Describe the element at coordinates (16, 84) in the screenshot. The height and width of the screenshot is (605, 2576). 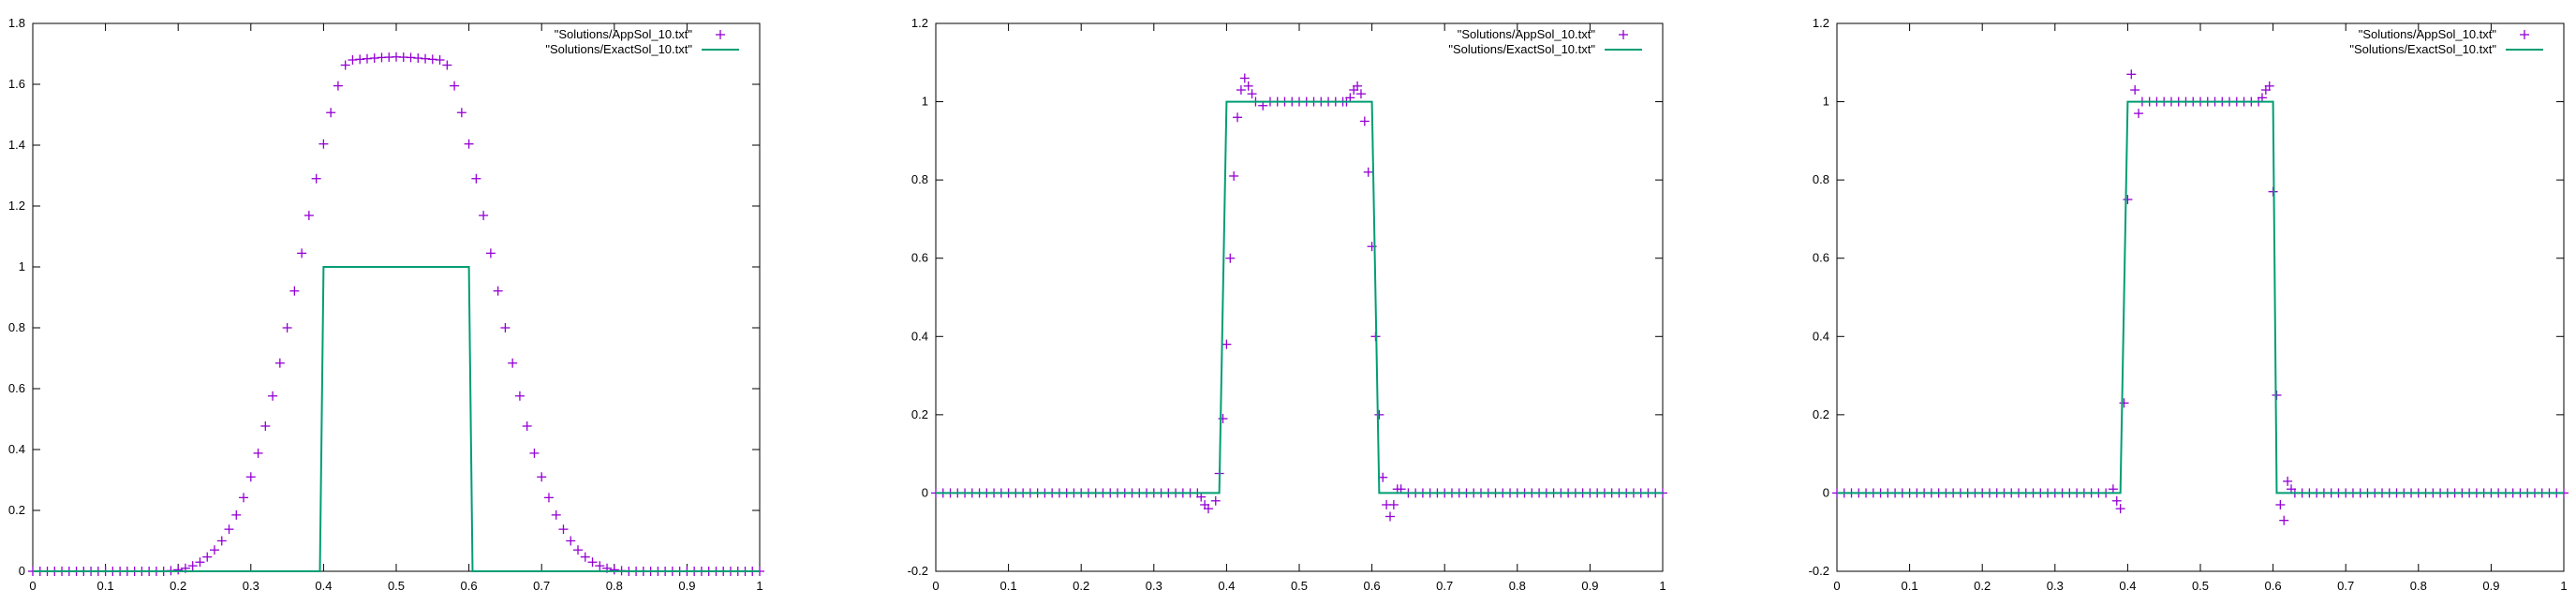
I see `y-tick-label: 1.6` at that location.